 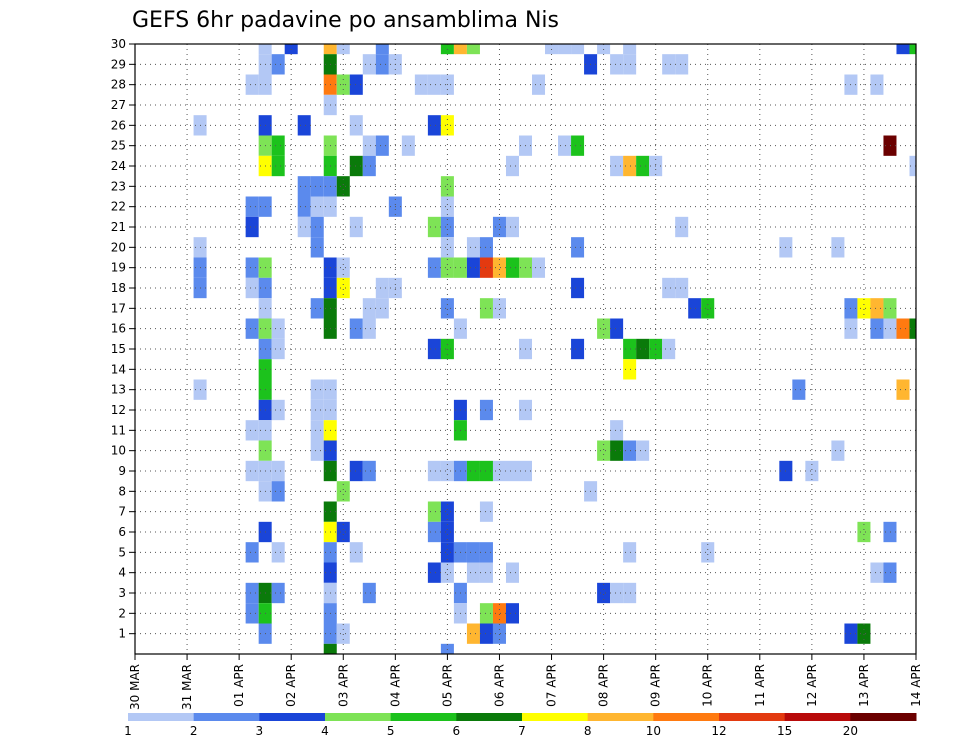 I want to click on x-tick-label: 05 APR, so click(x=447, y=685).